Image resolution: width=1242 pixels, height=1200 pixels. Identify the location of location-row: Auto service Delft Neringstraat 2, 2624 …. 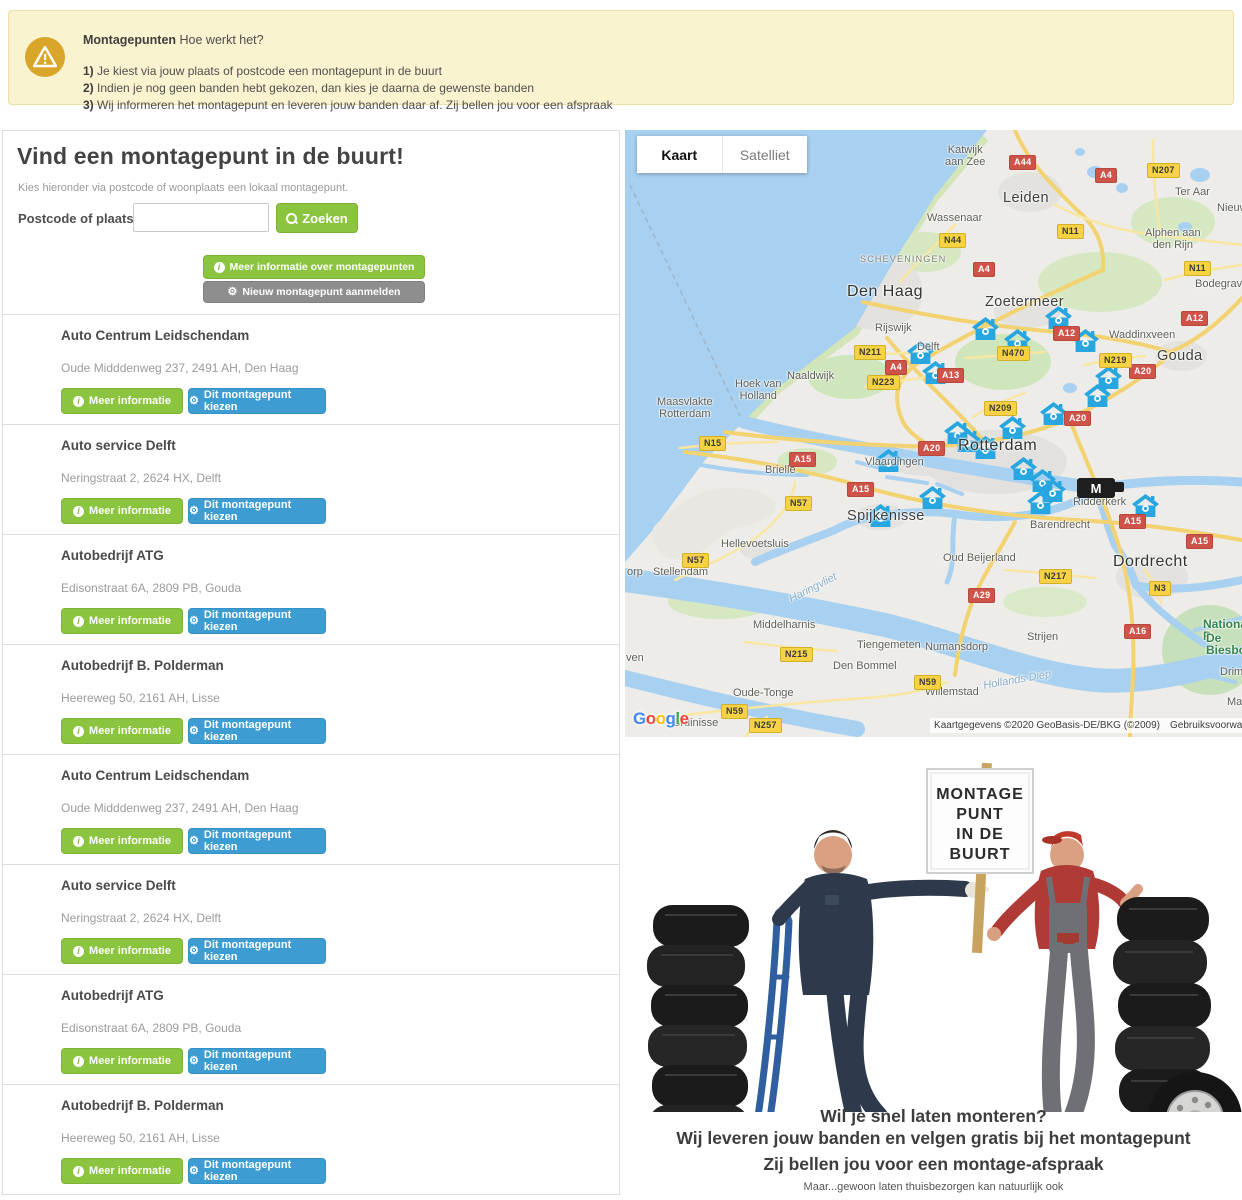
(311, 479).